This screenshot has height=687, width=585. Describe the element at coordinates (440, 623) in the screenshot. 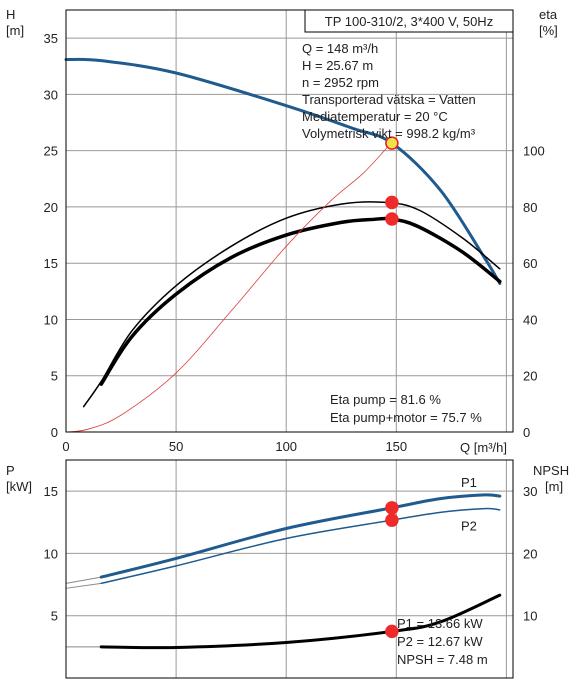

I see `result-line: P1 = 13.66 kW` at that location.